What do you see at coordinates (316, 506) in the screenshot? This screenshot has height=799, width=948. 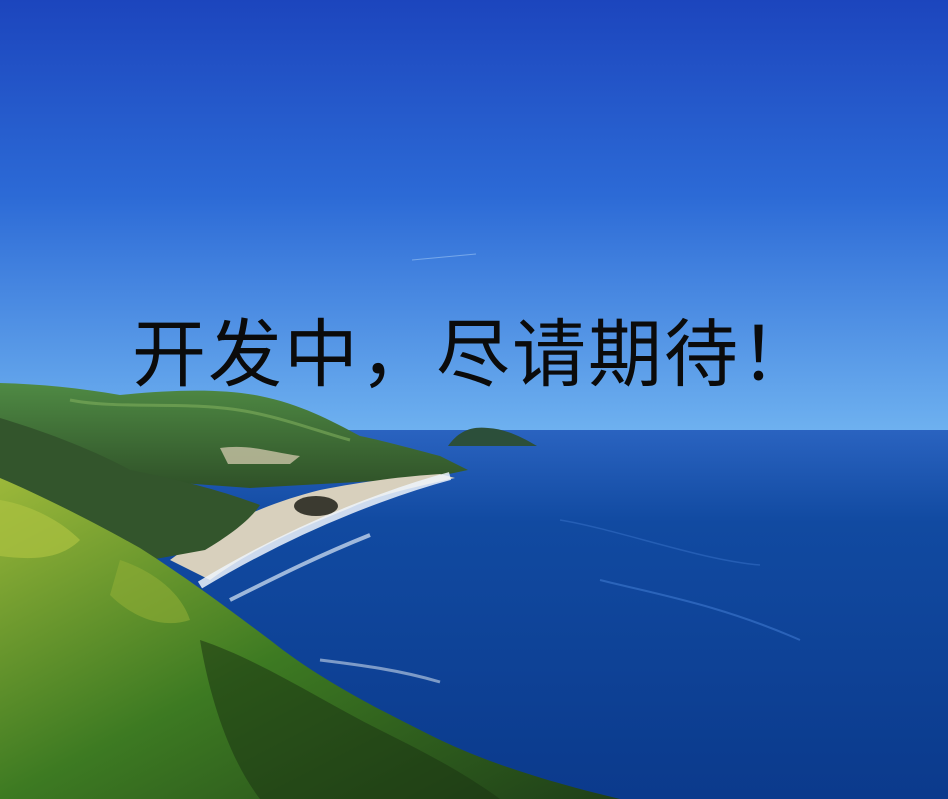 I see `sea-rock` at bounding box center [316, 506].